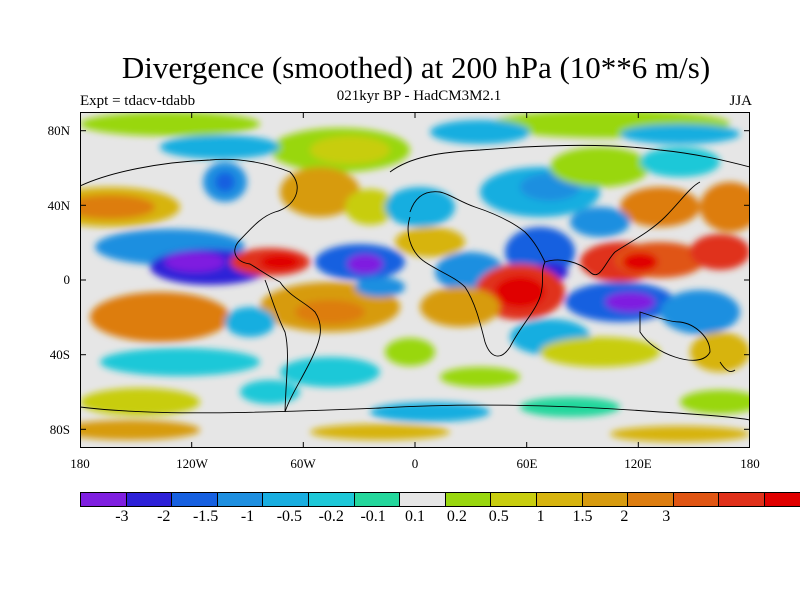  I want to click on colorbar-label: 0.5, so click(498, 516).